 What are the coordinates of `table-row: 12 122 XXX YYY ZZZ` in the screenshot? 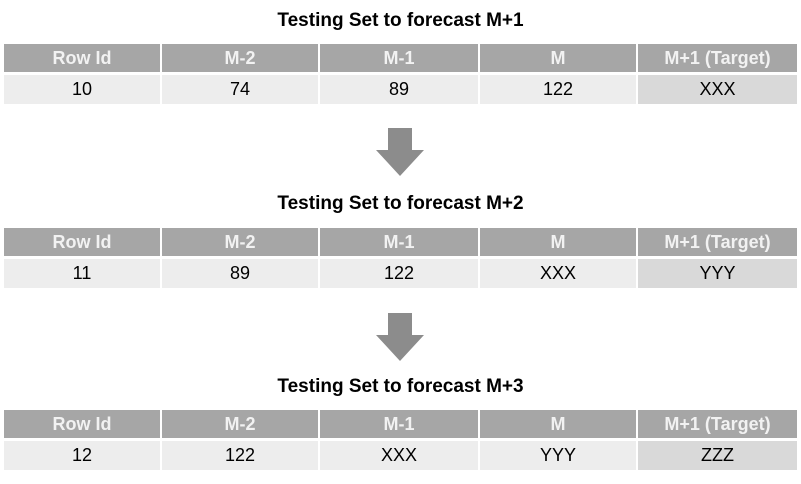 It's located at (400, 455).